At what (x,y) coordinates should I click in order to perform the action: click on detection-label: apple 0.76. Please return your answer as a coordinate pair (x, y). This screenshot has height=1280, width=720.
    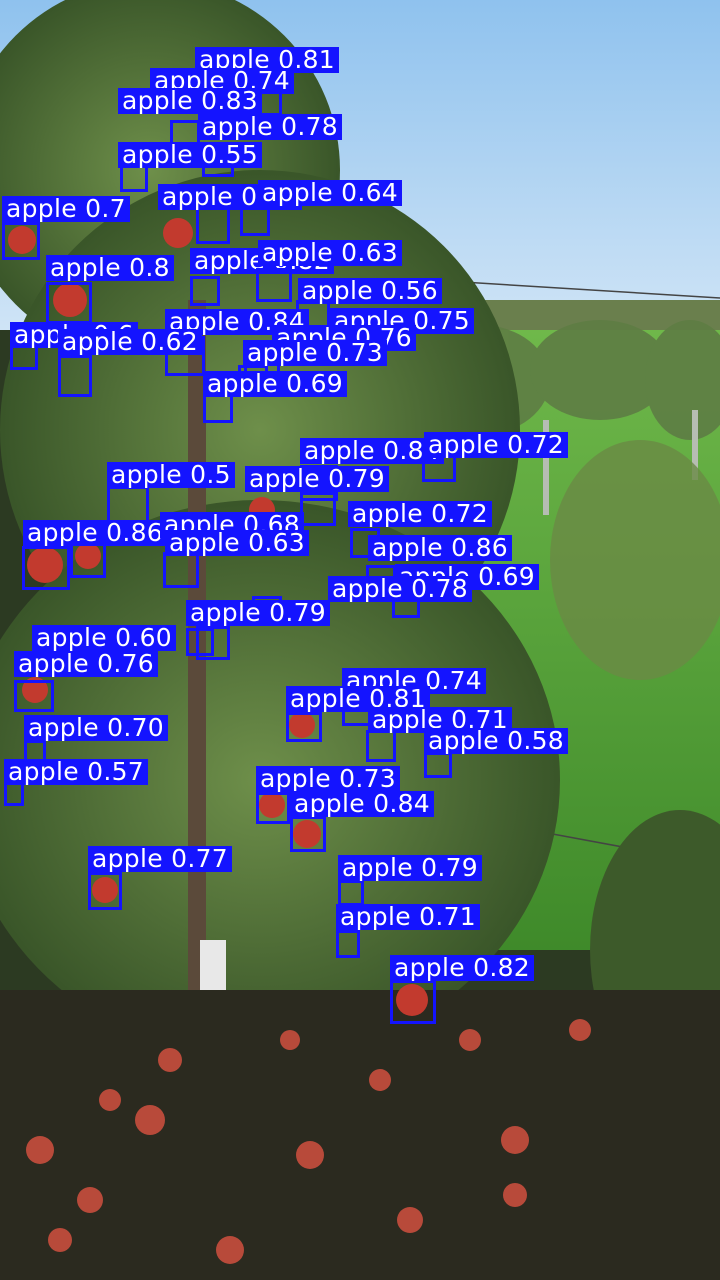
    Looking at the image, I should click on (86, 664).